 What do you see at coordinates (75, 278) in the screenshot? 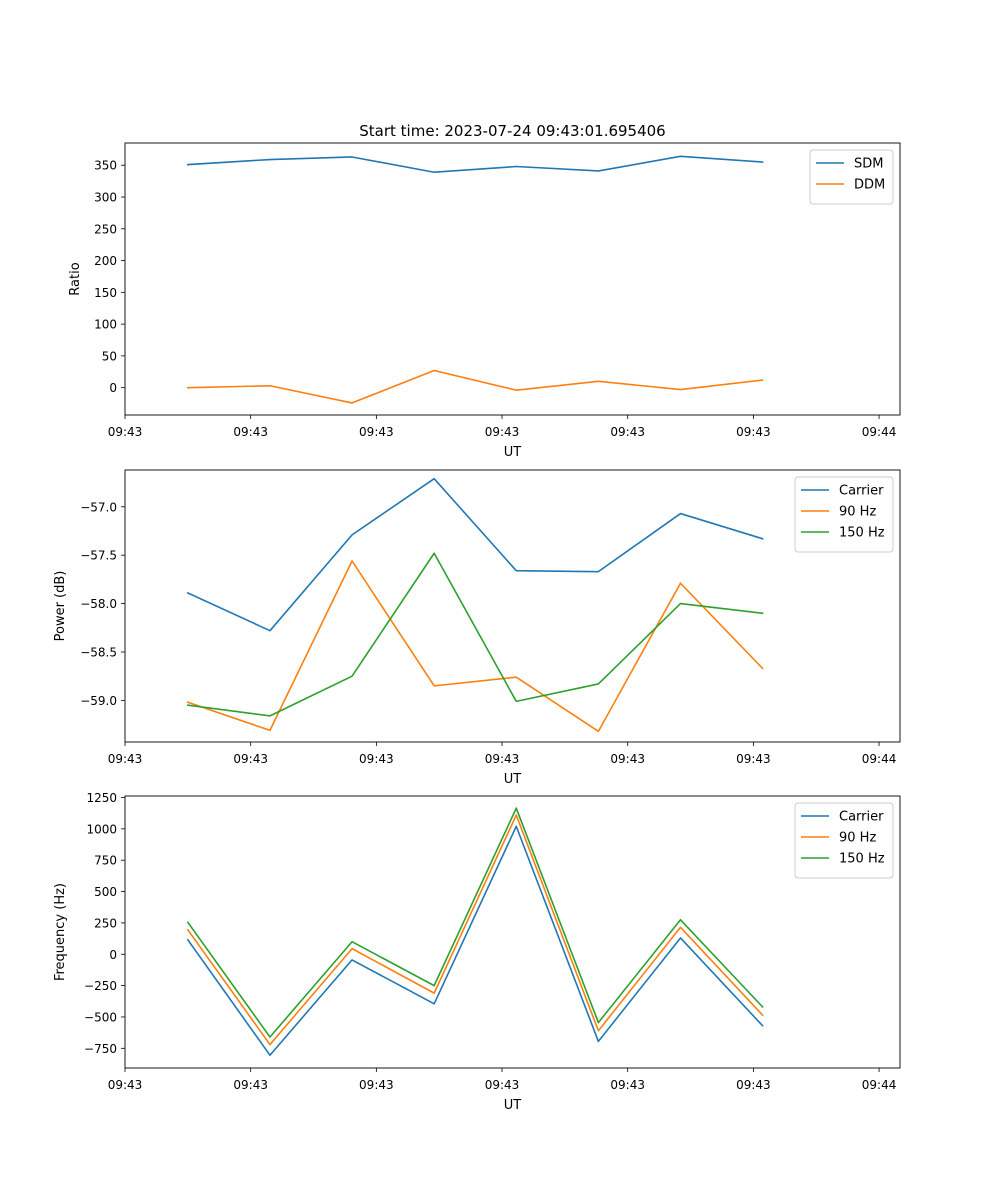
I see `y-axis-label: Ratio` at bounding box center [75, 278].